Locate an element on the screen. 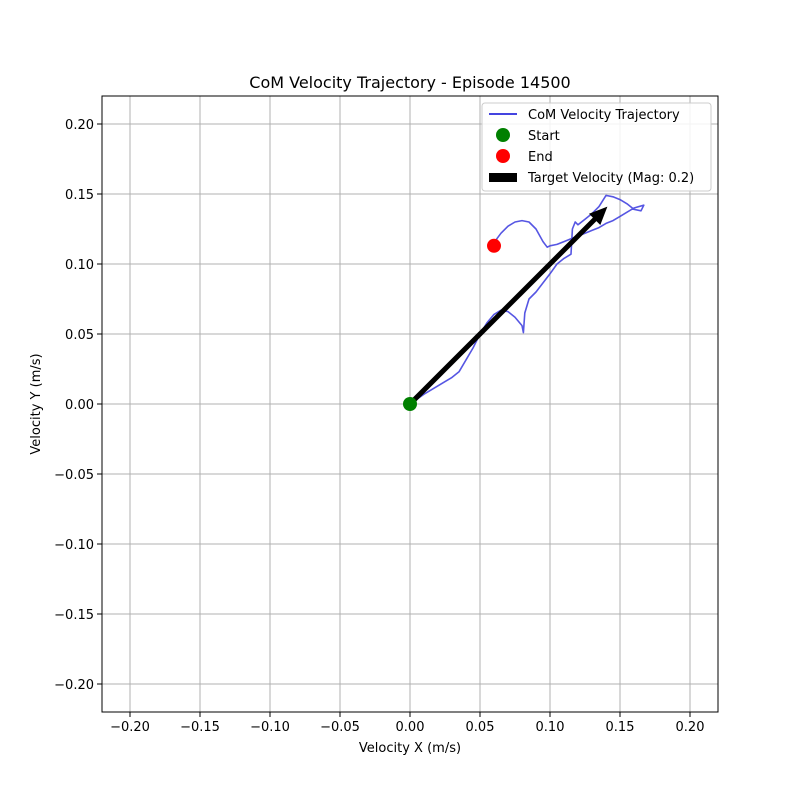 This screenshot has height=800, width=800. legend-box is located at coordinates (596, 147).